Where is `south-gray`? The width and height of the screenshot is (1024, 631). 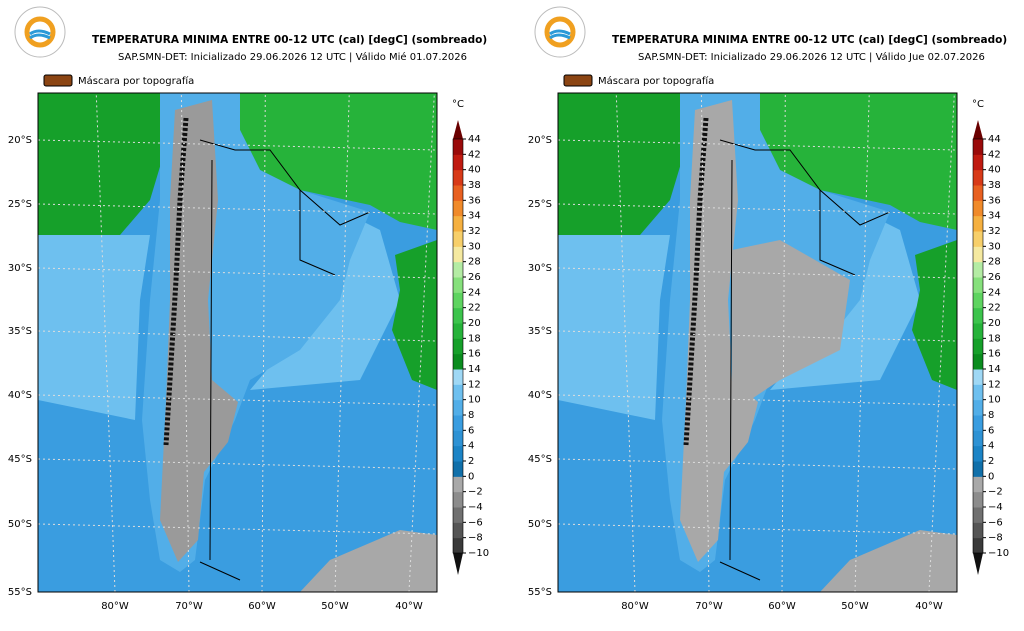 south-gray is located at coordinates (888, 561).